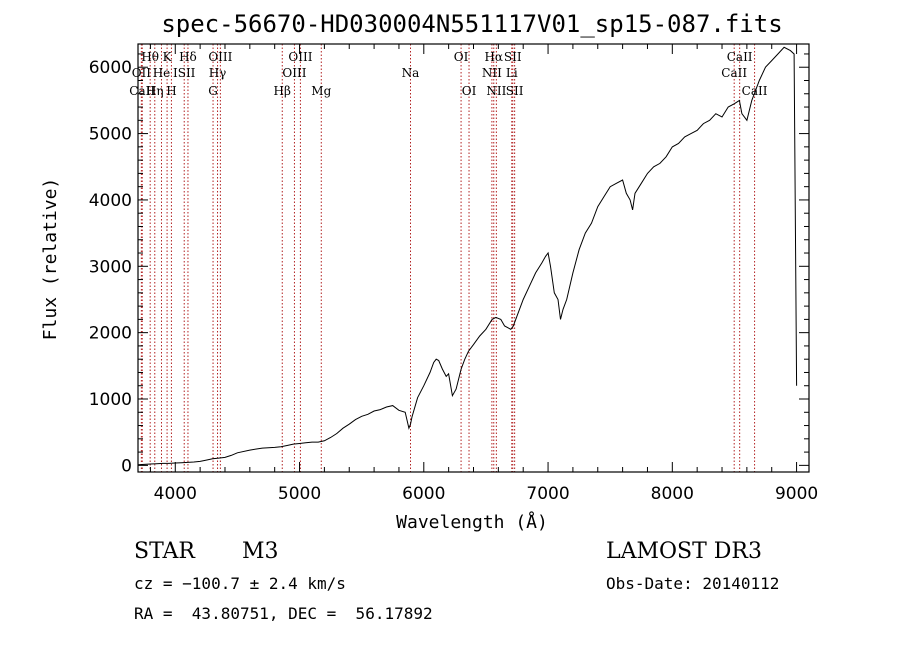 This screenshot has height=649, width=900. Describe the element at coordinates (218, 73) in the screenshot. I see `spectral-line-label: Hγ` at that location.